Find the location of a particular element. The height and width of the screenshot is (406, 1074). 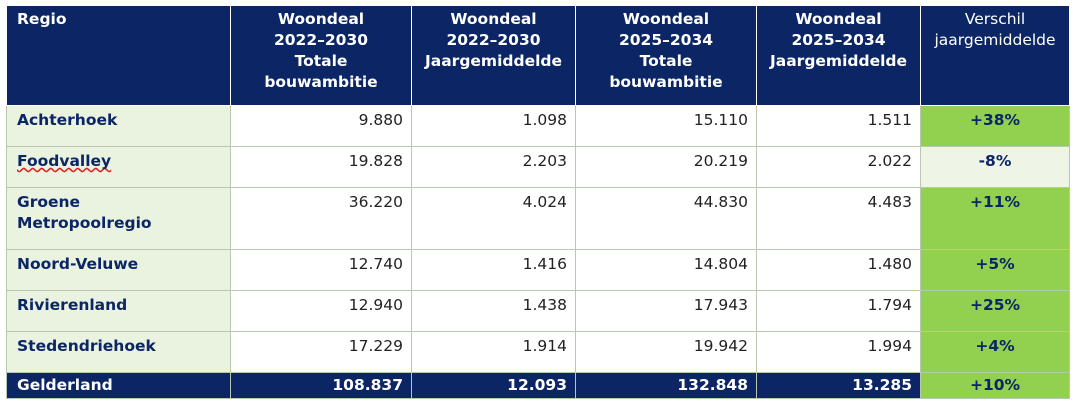

region-cell: Noord-Veluwe is located at coordinates (118, 270).